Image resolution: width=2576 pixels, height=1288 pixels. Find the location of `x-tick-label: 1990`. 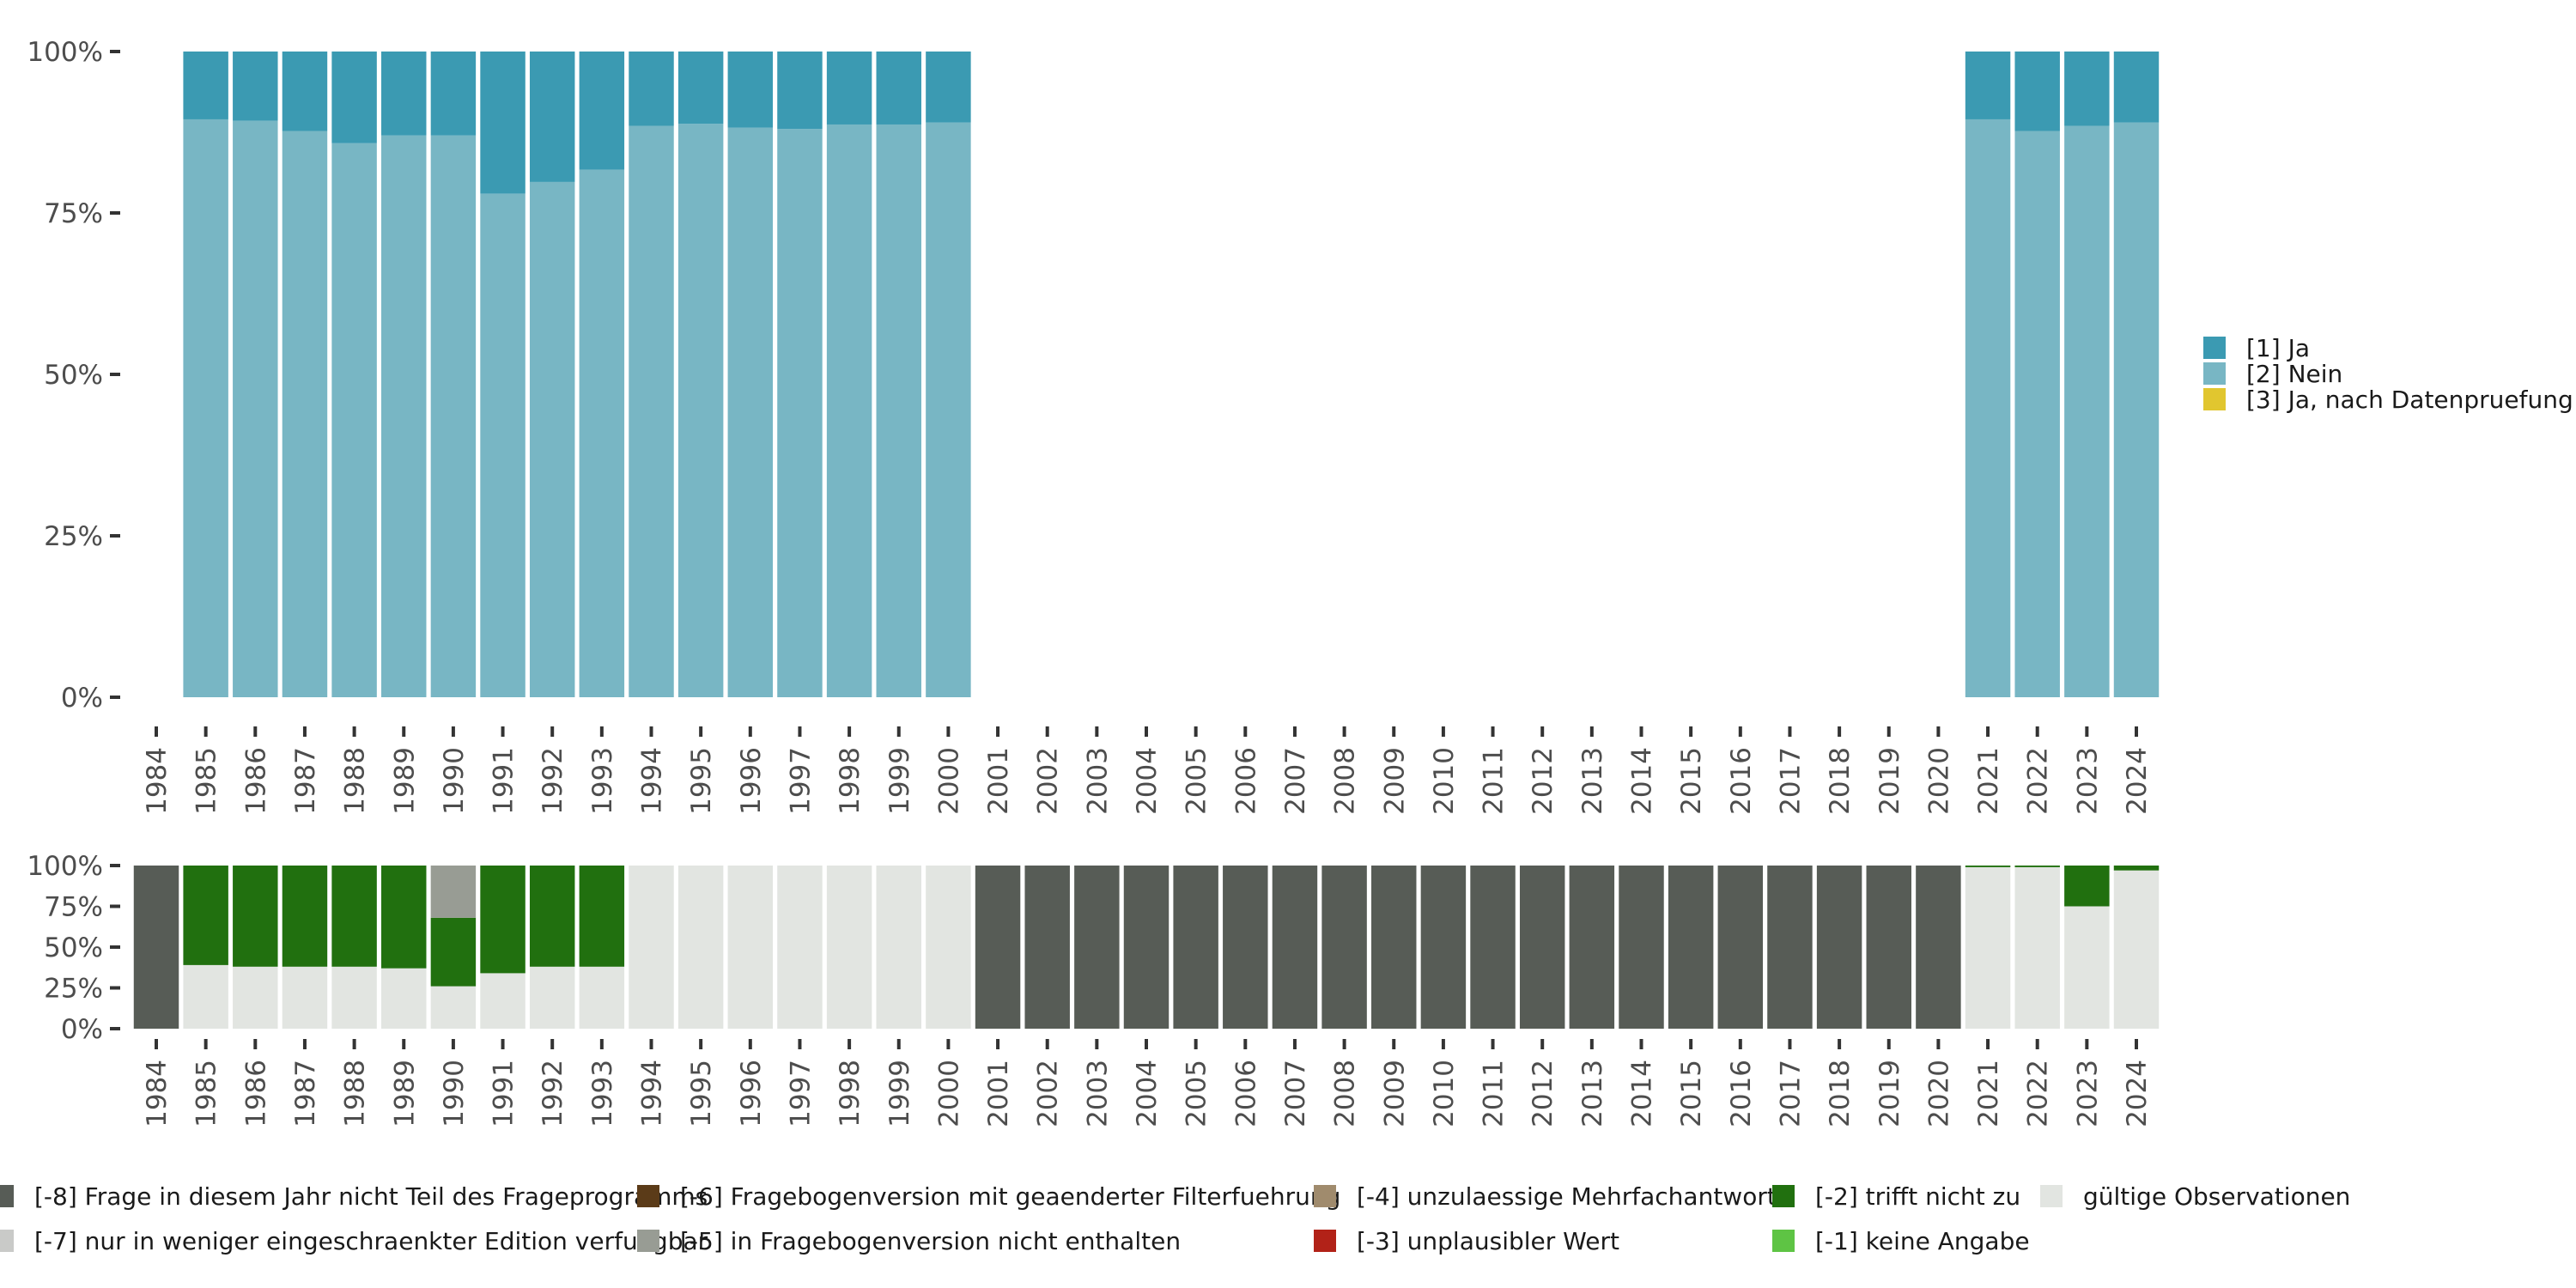

x-tick-label: 1990 is located at coordinates (455, 781).